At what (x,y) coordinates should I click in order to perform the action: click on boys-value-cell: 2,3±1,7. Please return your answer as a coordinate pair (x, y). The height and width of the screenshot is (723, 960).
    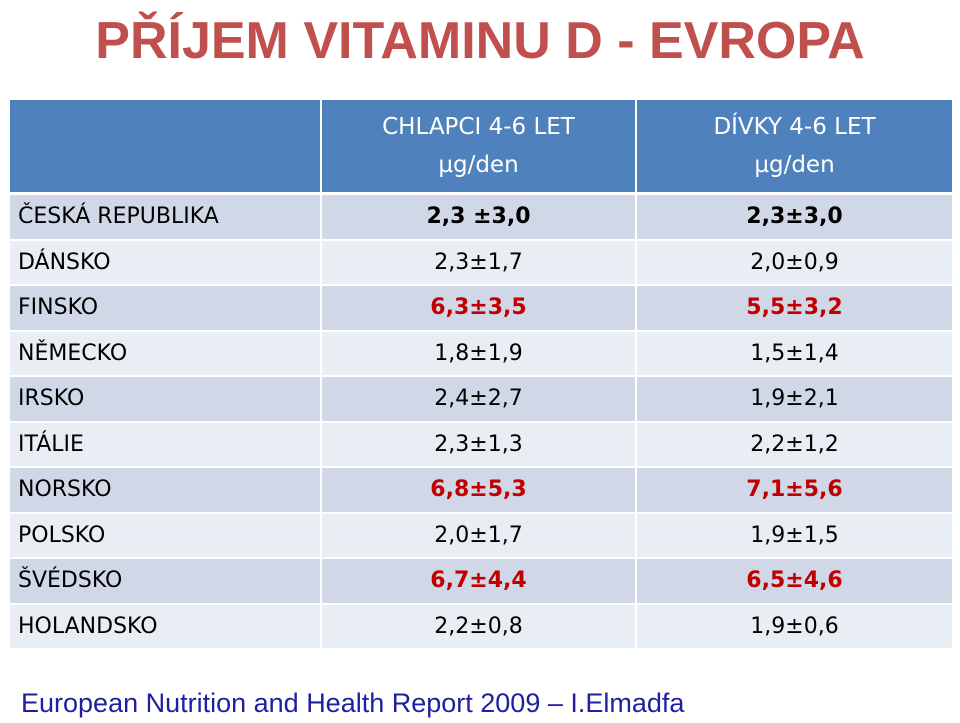
    Looking at the image, I should click on (479, 263).